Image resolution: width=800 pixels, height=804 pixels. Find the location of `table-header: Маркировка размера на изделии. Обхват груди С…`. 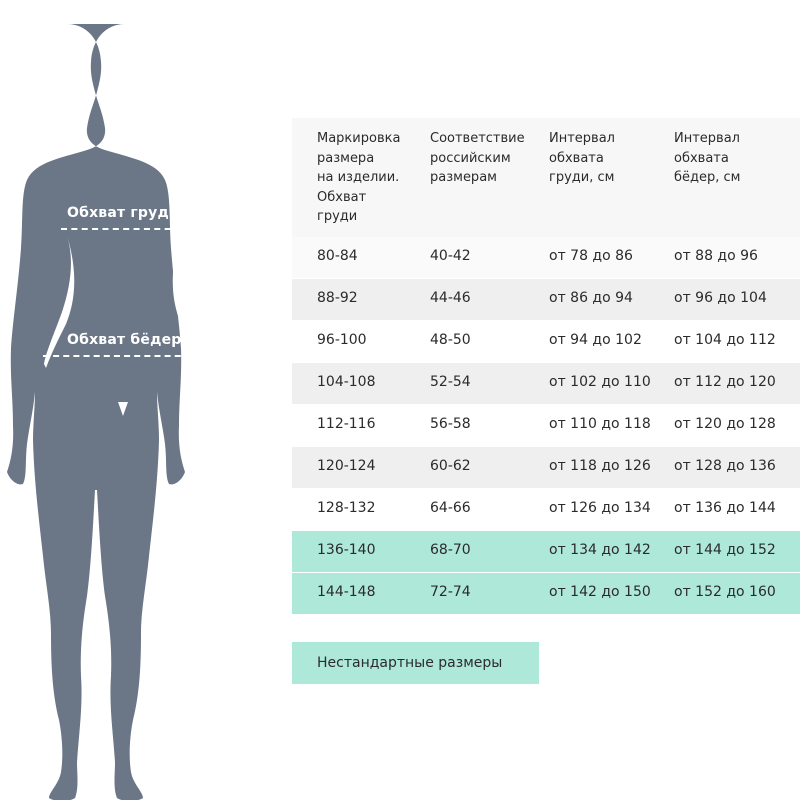

table-header: Маркировка размера на изделии. Обхват груди С… is located at coordinates (546, 177).